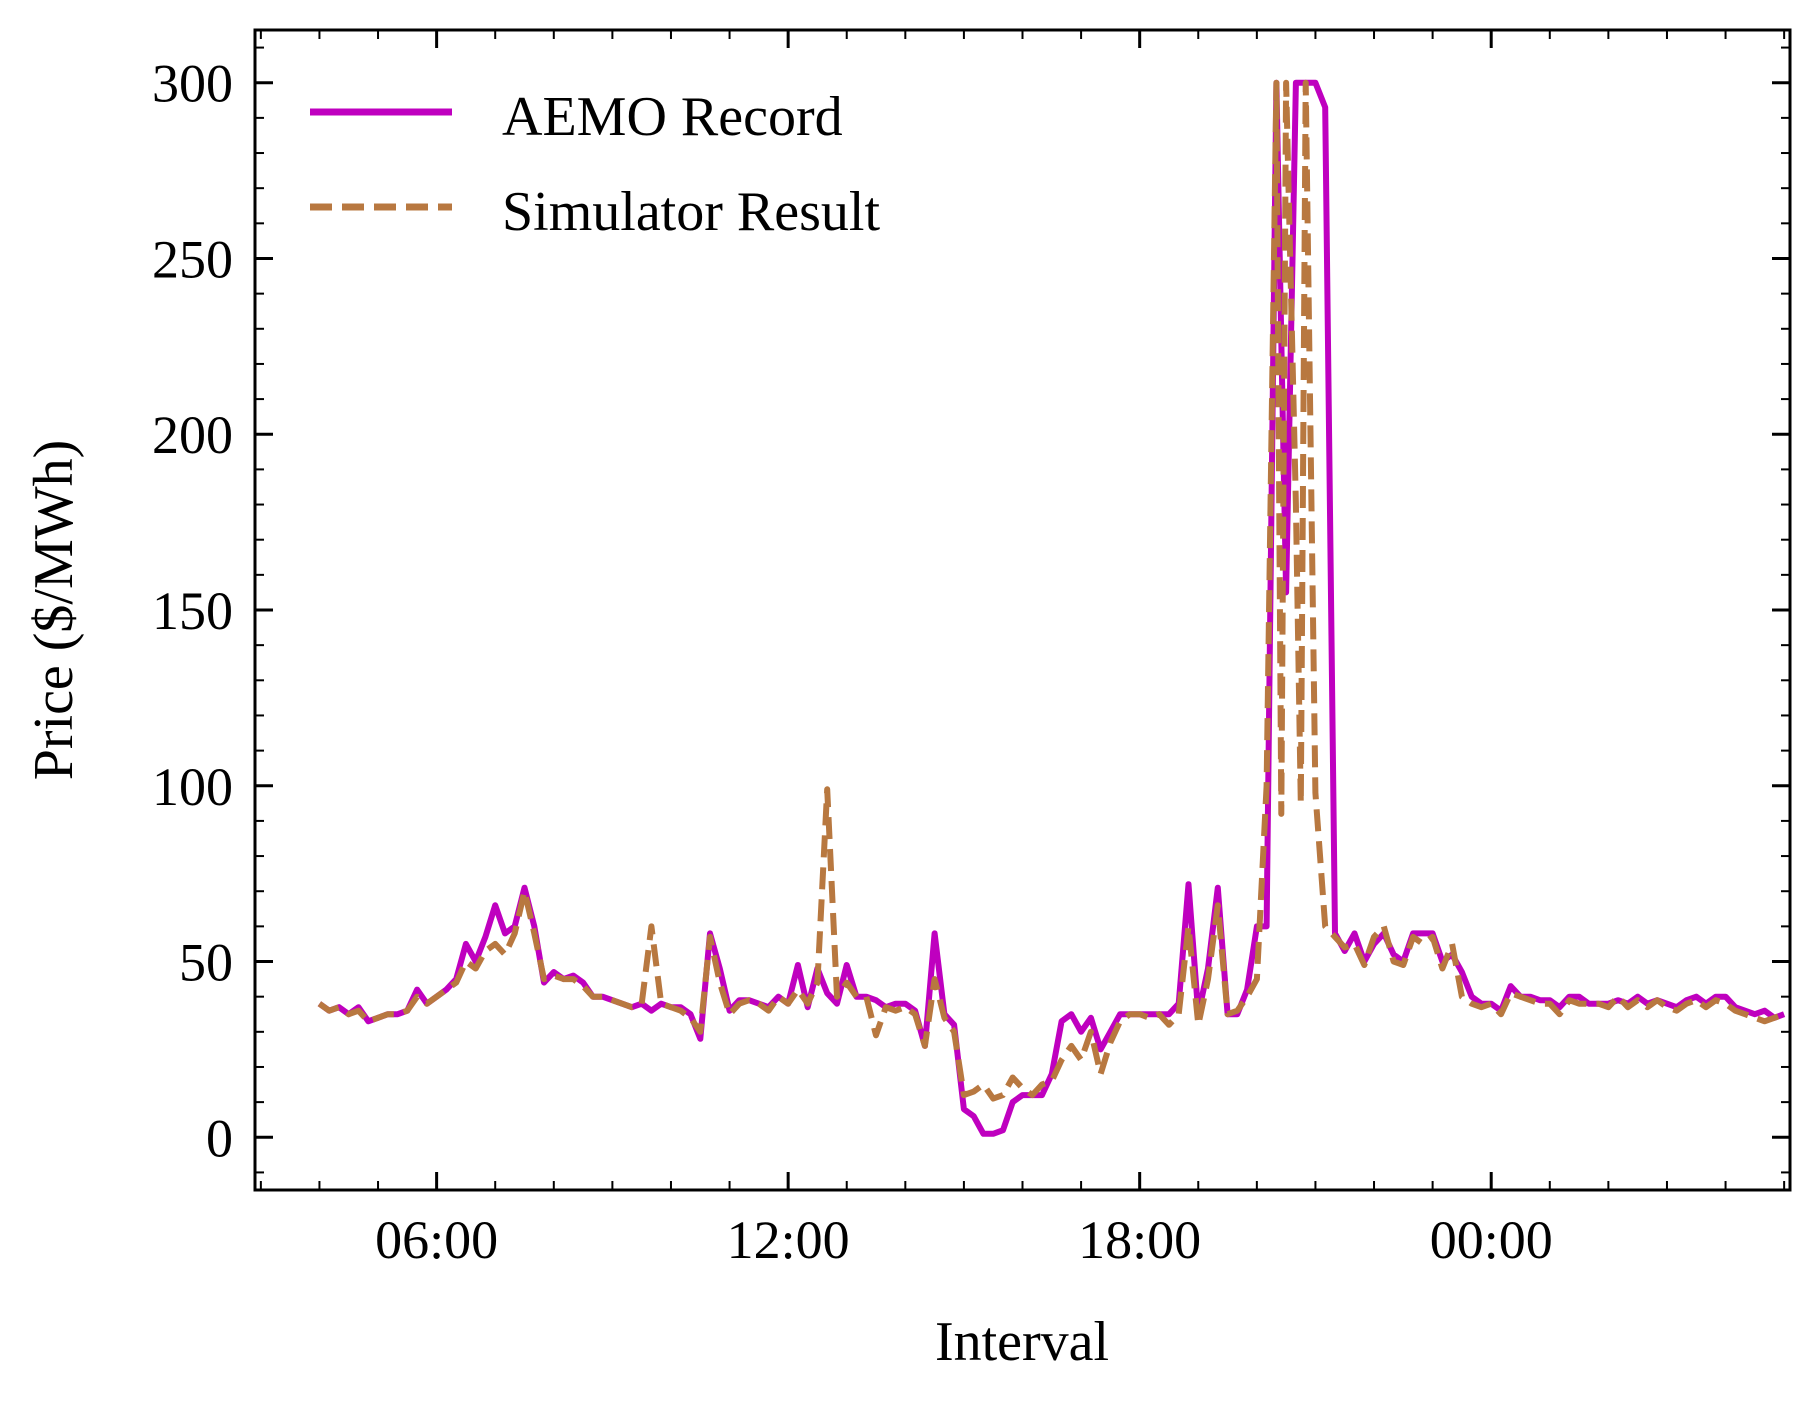  What do you see at coordinates (206, 963) in the screenshot?
I see `y-tick-label: 50` at bounding box center [206, 963].